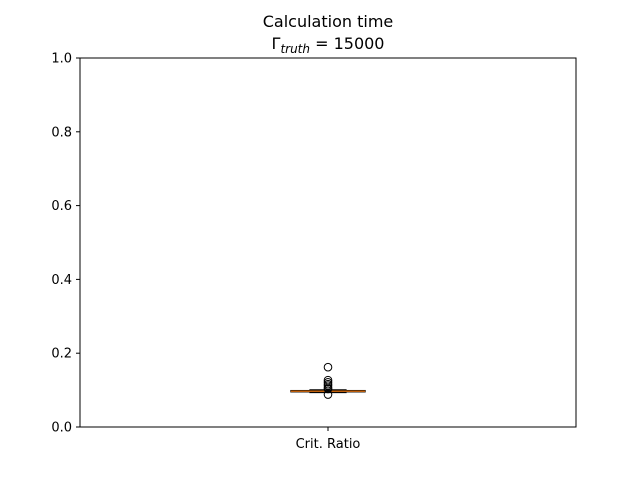  I want to click on subtitle-value: = 15000, so click(347, 43).